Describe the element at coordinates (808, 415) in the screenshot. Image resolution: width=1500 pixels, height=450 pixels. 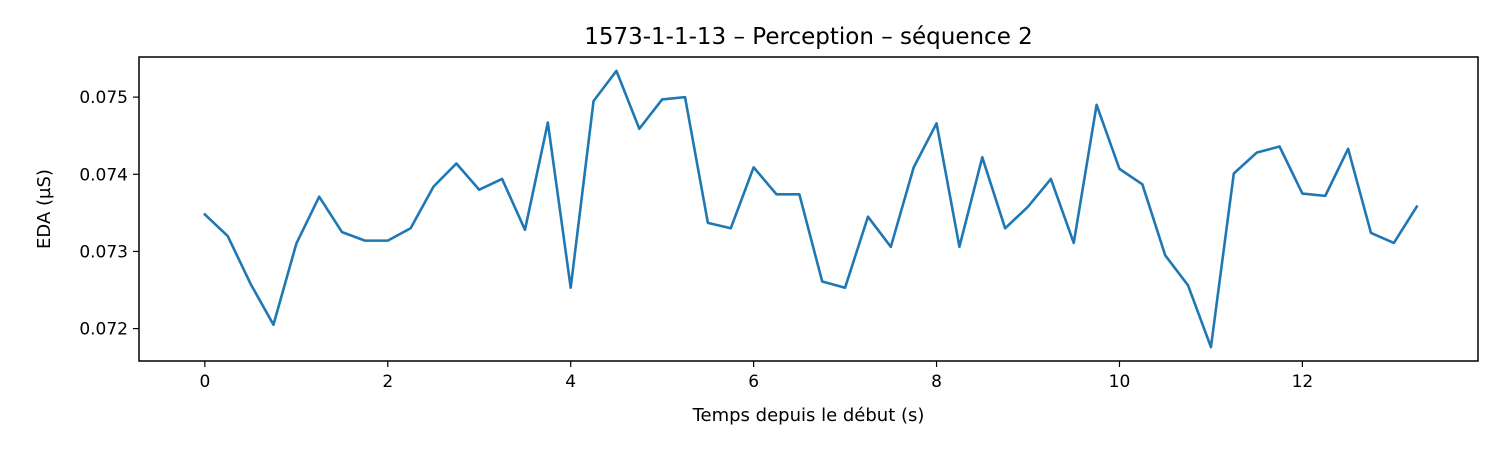
I see `x-axis-label: Temps depuis le début (s)` at that location.